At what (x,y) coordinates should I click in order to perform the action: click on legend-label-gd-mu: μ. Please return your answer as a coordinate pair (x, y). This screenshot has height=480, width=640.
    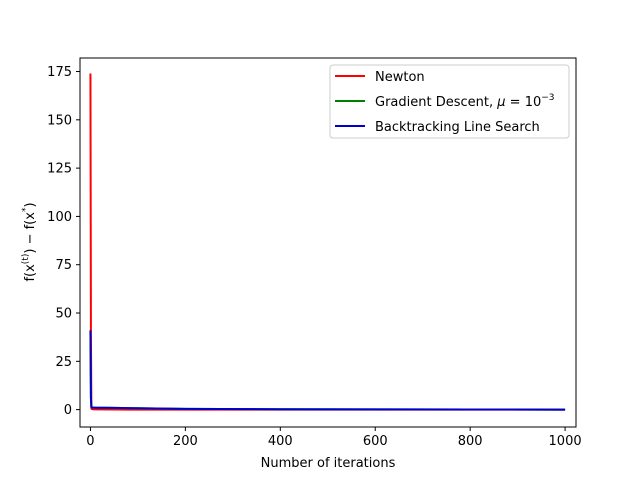
    Looking at the image, I should click on (500, 102).